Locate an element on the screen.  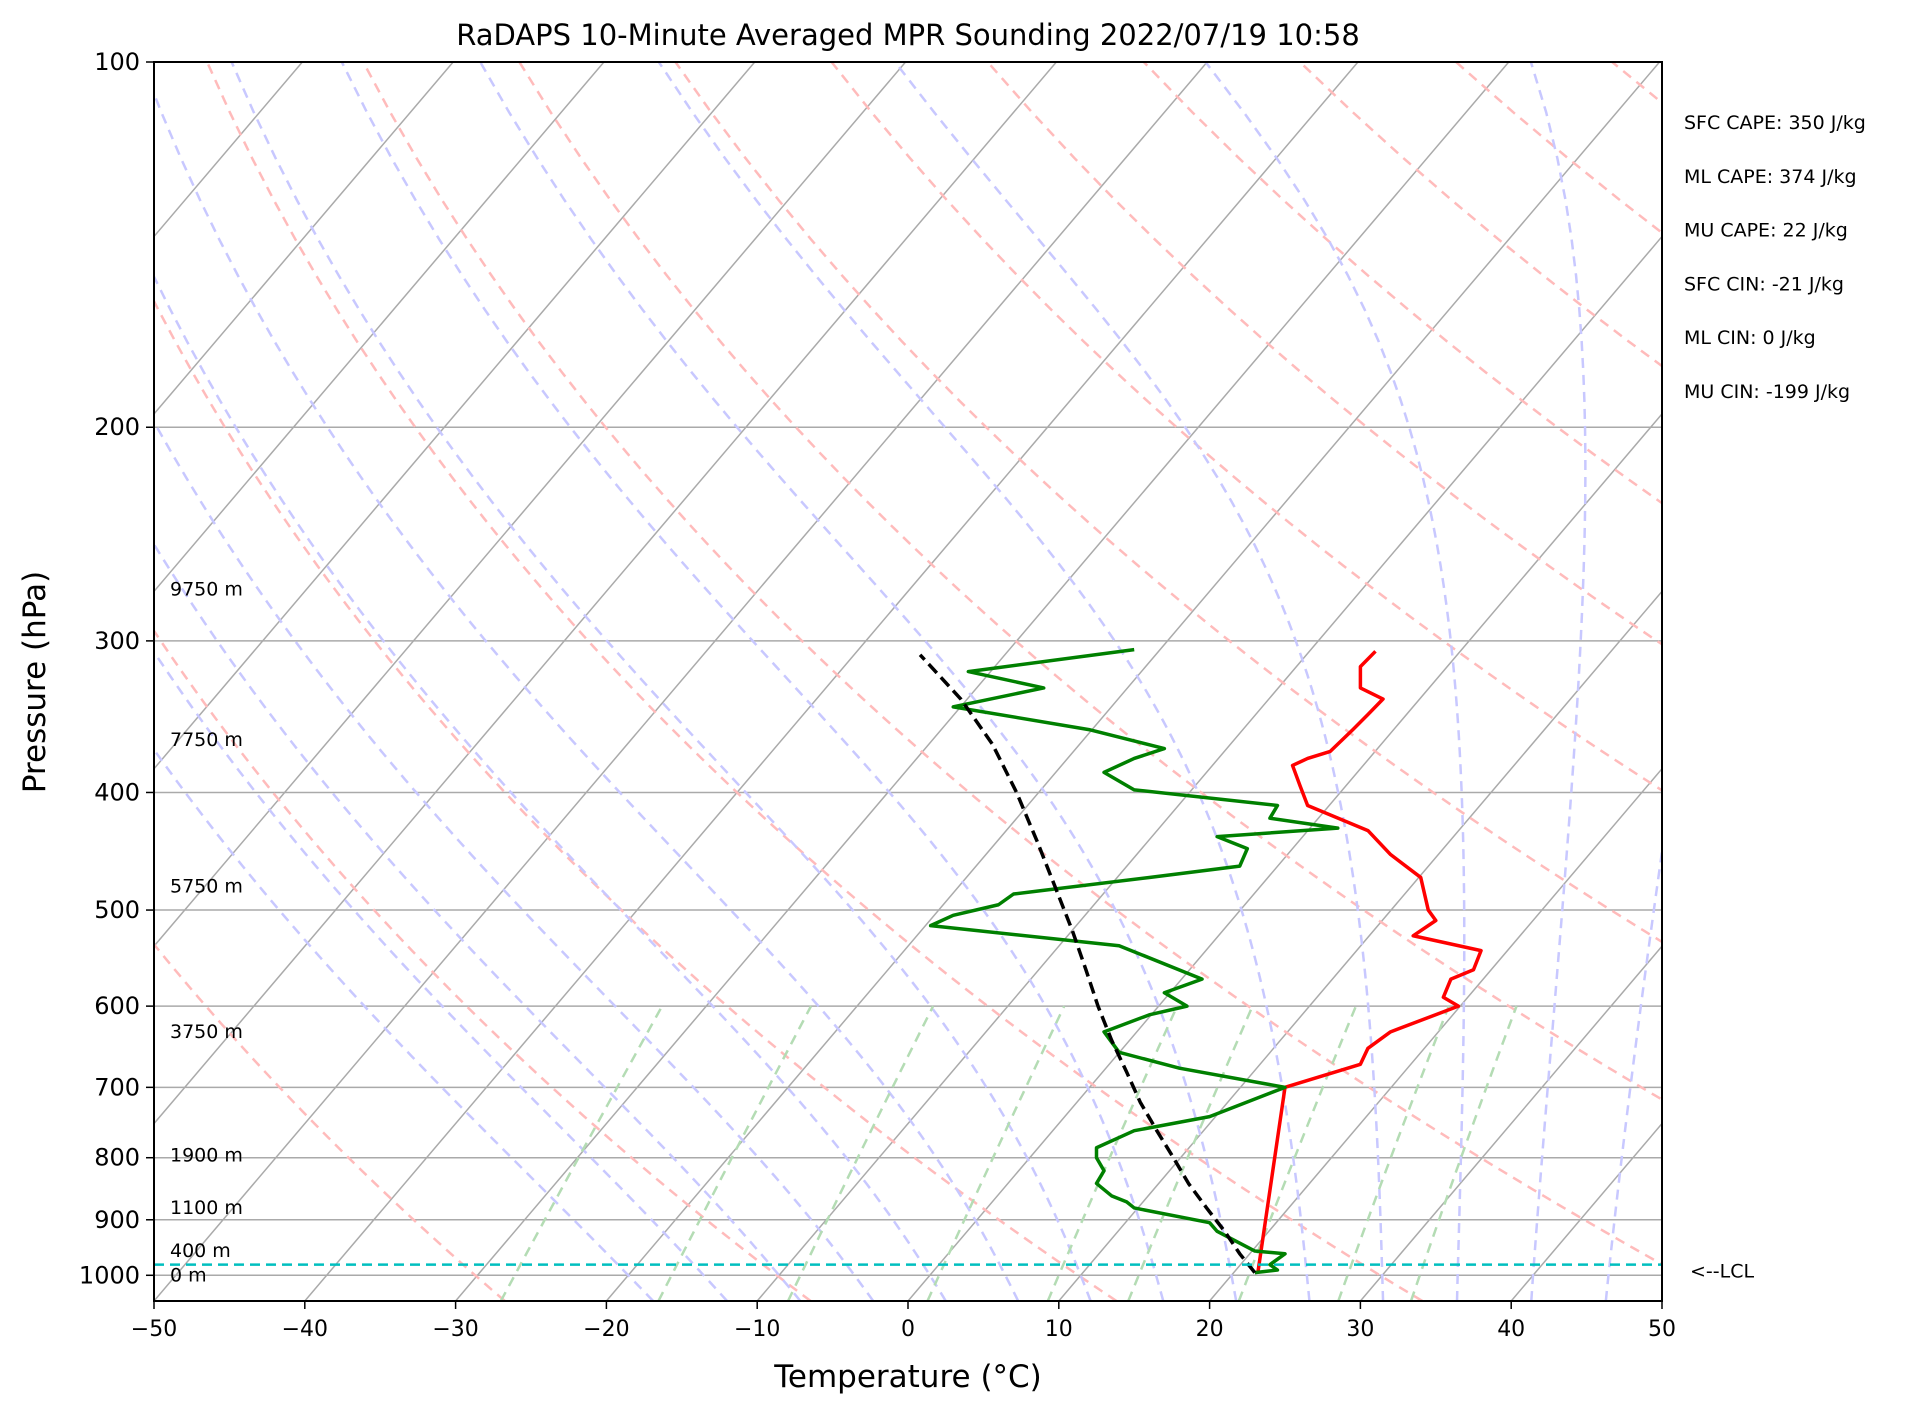
y-tick-label: 1000 is located at coordinates (109, 1275).